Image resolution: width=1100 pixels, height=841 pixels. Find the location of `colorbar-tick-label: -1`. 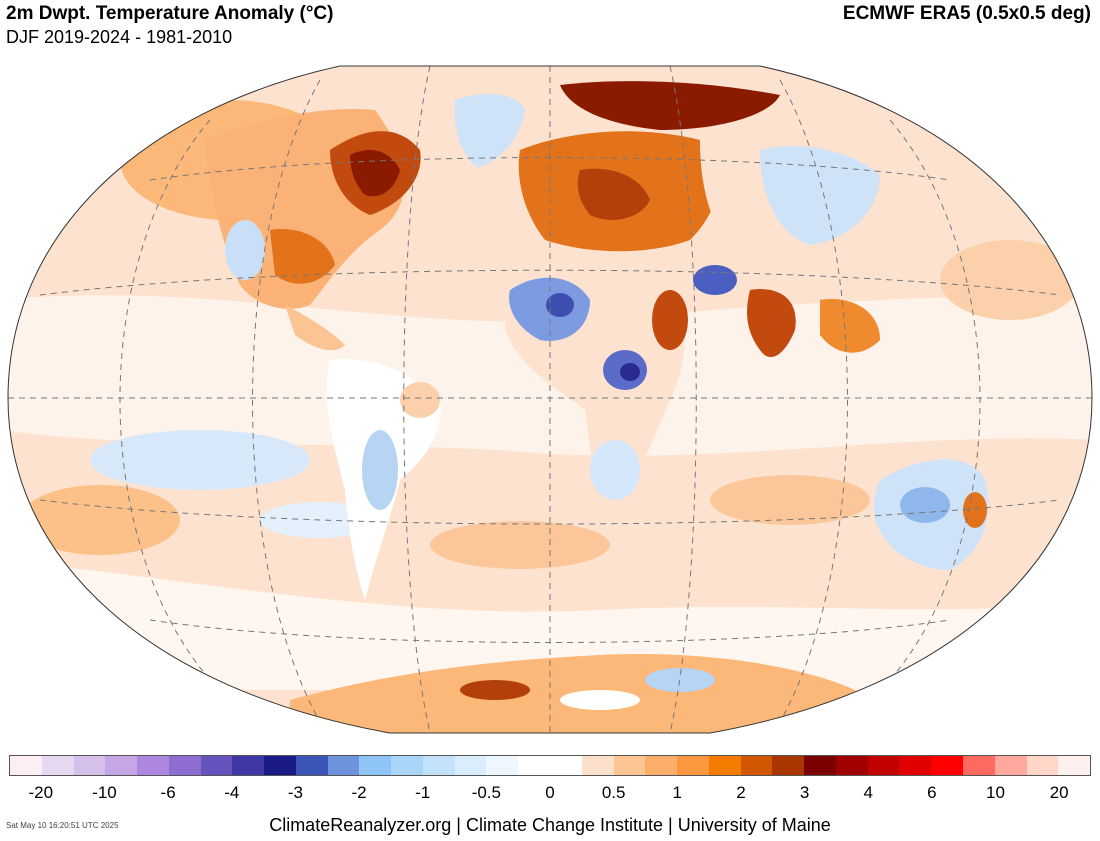

colorbar-tick-label: -1 is located at coordinates (423, 792).